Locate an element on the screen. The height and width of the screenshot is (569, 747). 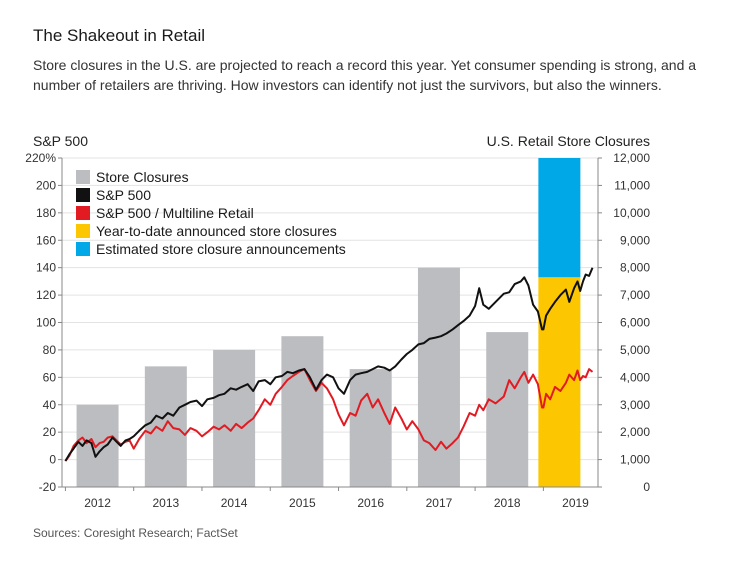
right-axis-label: U.S. Retail Store Closures is located at coordinates (568, 141).